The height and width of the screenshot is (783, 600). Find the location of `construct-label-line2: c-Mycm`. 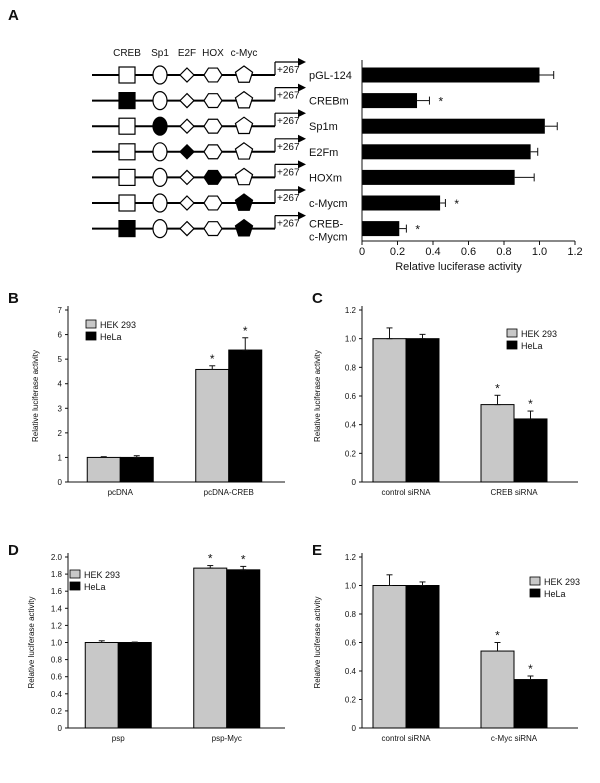

construct-label-line2: c-Mycm is located at coordinates (328, 238).